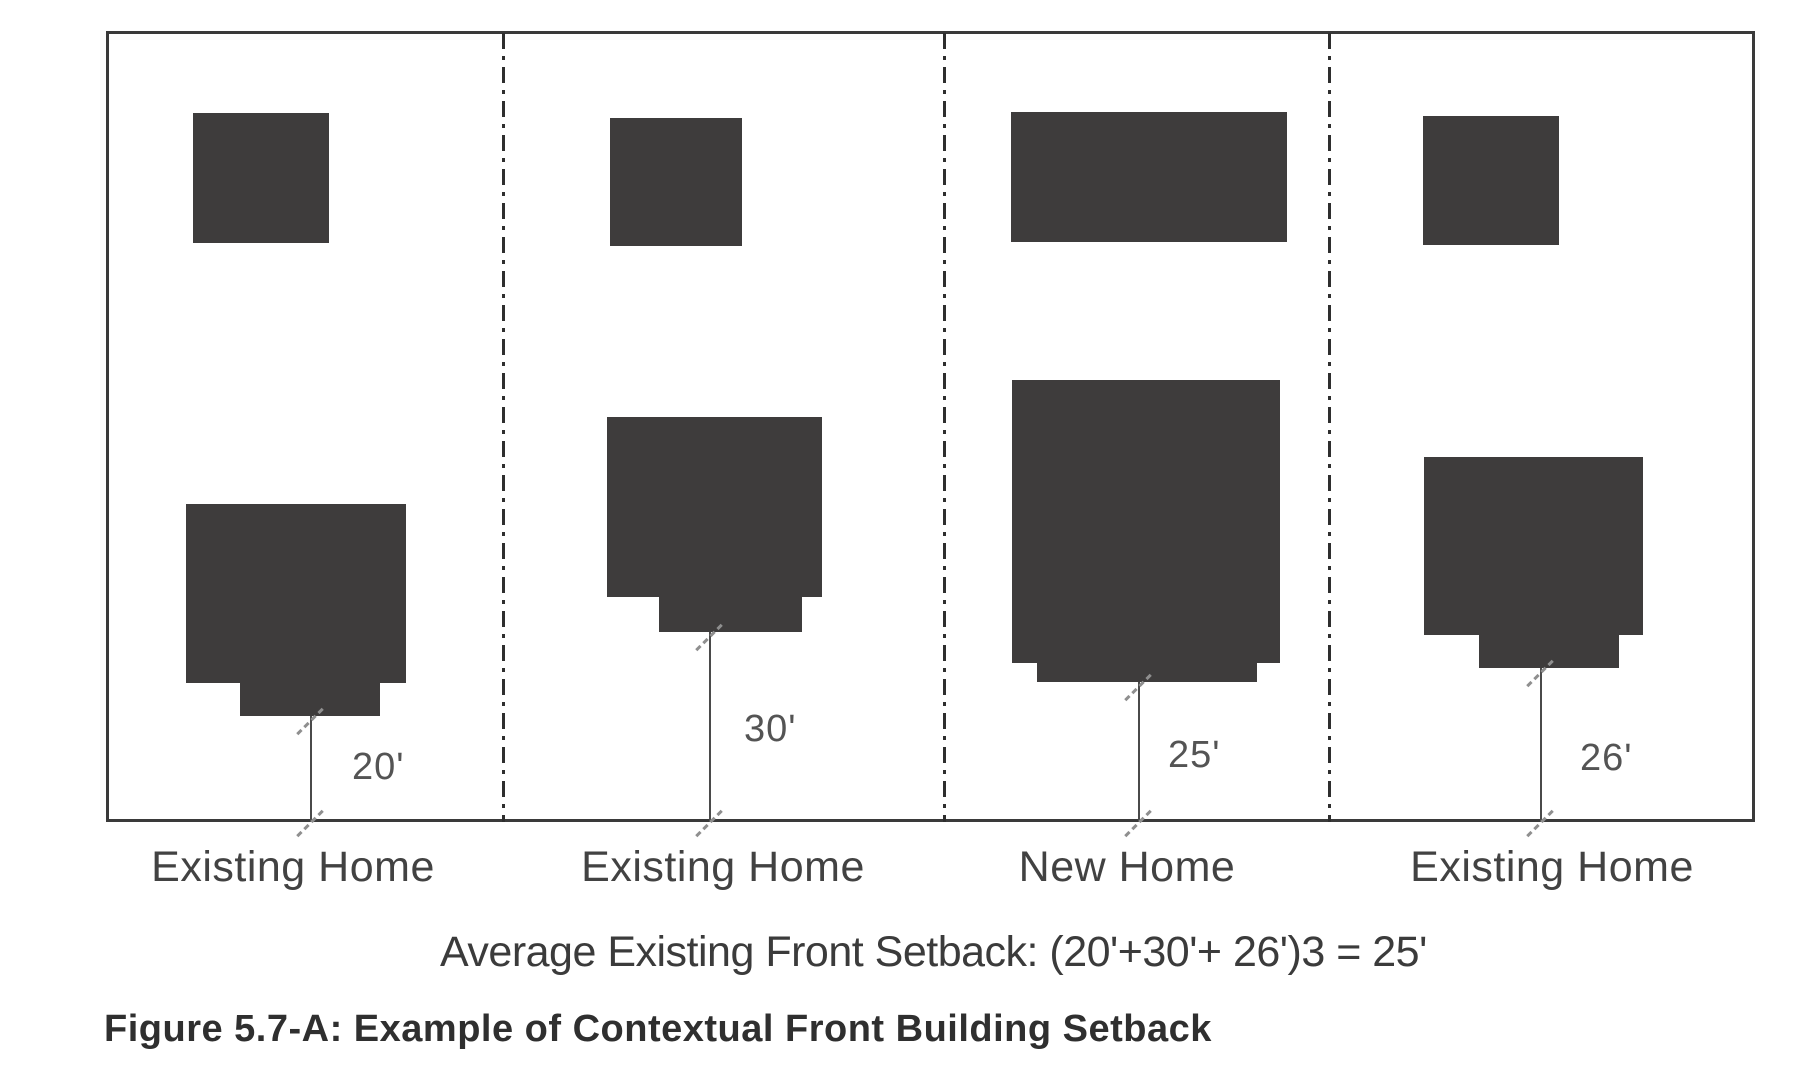  Describe the element at coordinates (310, 699) in the screenshot. I see `front-house-porch-panel1` at that location.